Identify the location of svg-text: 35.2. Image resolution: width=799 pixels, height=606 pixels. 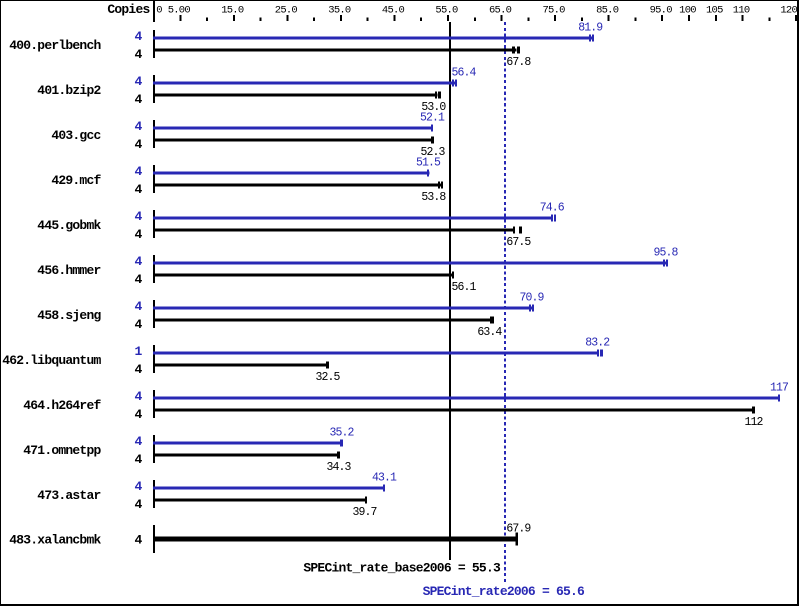
(341, 433).